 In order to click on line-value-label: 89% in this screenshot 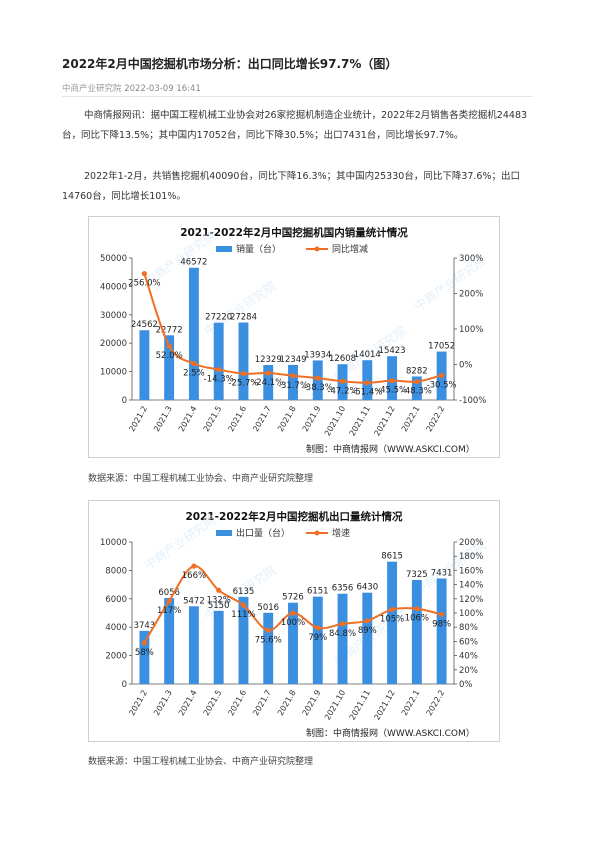, I will do `click(367, 631)`.